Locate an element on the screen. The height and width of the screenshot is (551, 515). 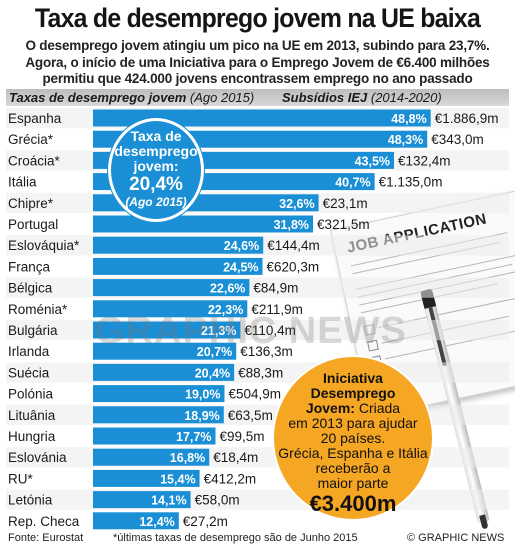
subsidy-label: €321,5m is located at coordinates (343, 224).